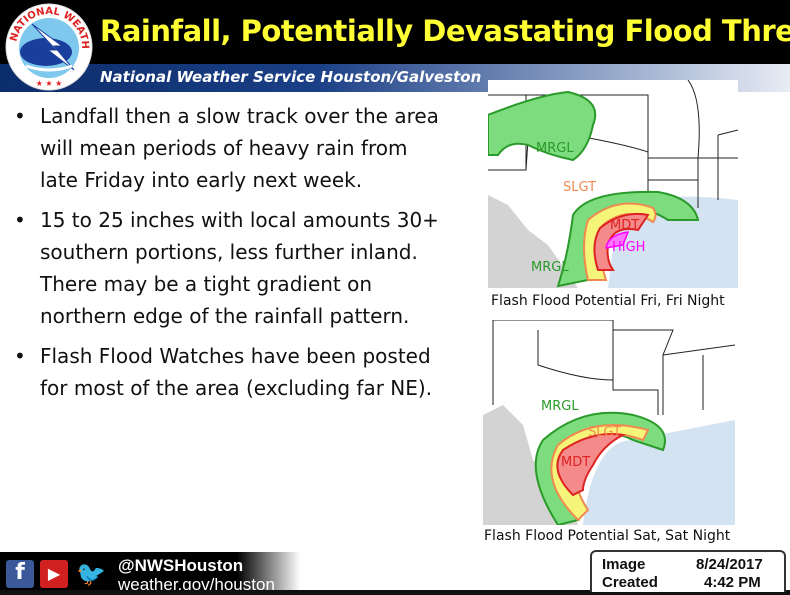  What do you see at coordinates (630, 582) in the screenshot?
I see `created-label: Created` at bounding box center [630, 582].